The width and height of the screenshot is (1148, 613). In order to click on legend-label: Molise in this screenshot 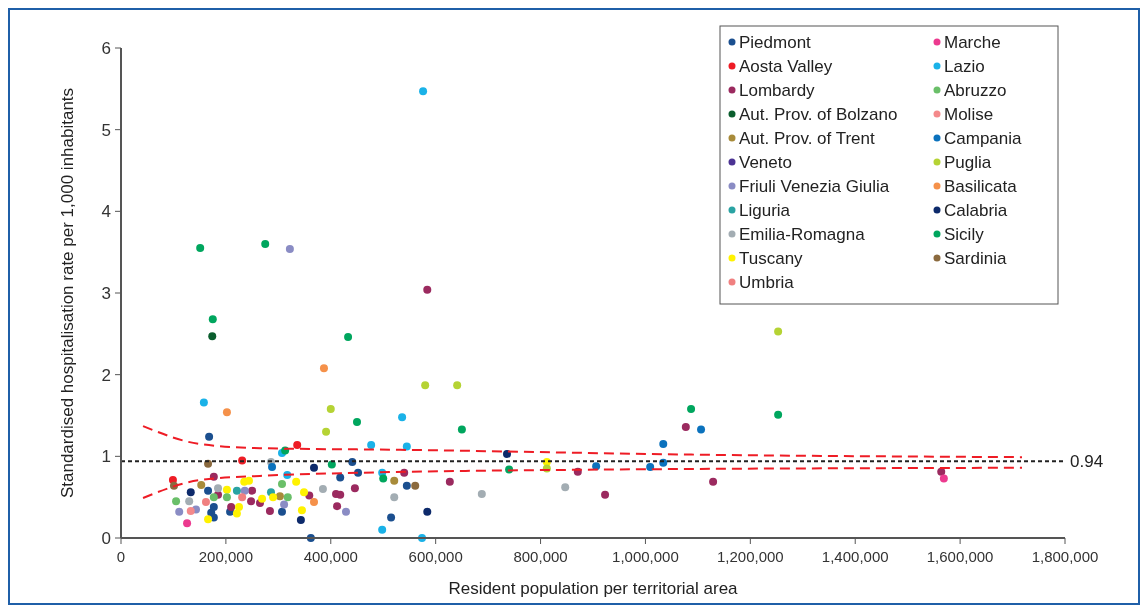, I will do `click(969, 114)`.